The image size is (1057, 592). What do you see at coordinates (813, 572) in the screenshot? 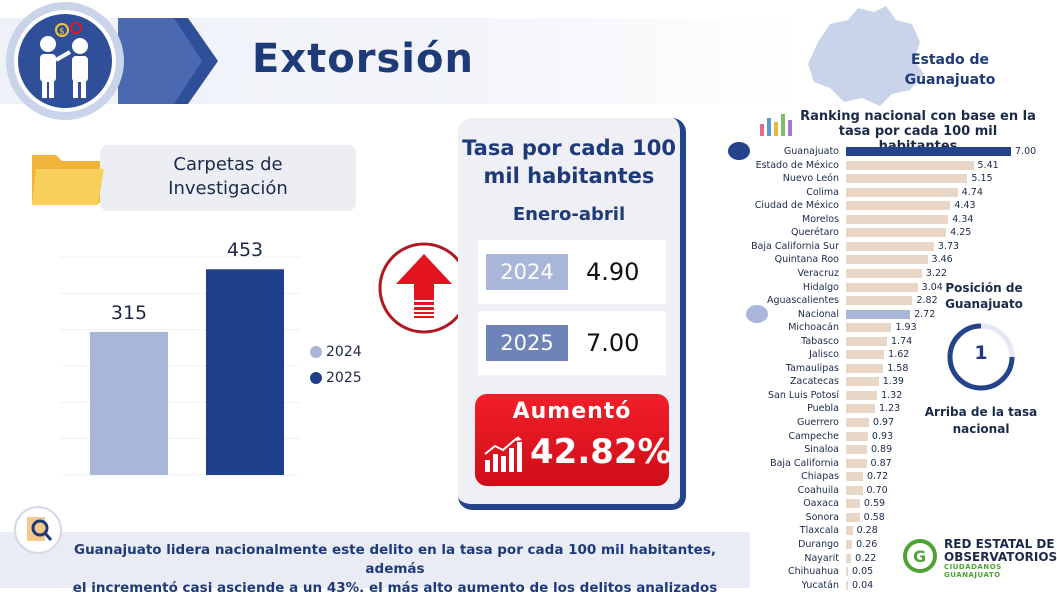
I see `ranking-state-name: Chihuahua` at bounding box center [813, 572].